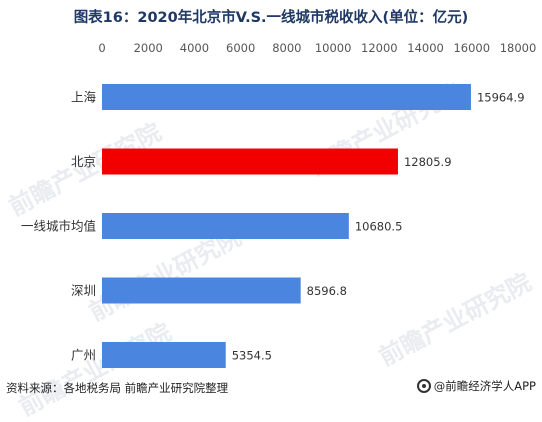 This screenshot has height=422, width=542. I want to click on brand-credit: @前瞻经济学人APP, so click(476, 386).